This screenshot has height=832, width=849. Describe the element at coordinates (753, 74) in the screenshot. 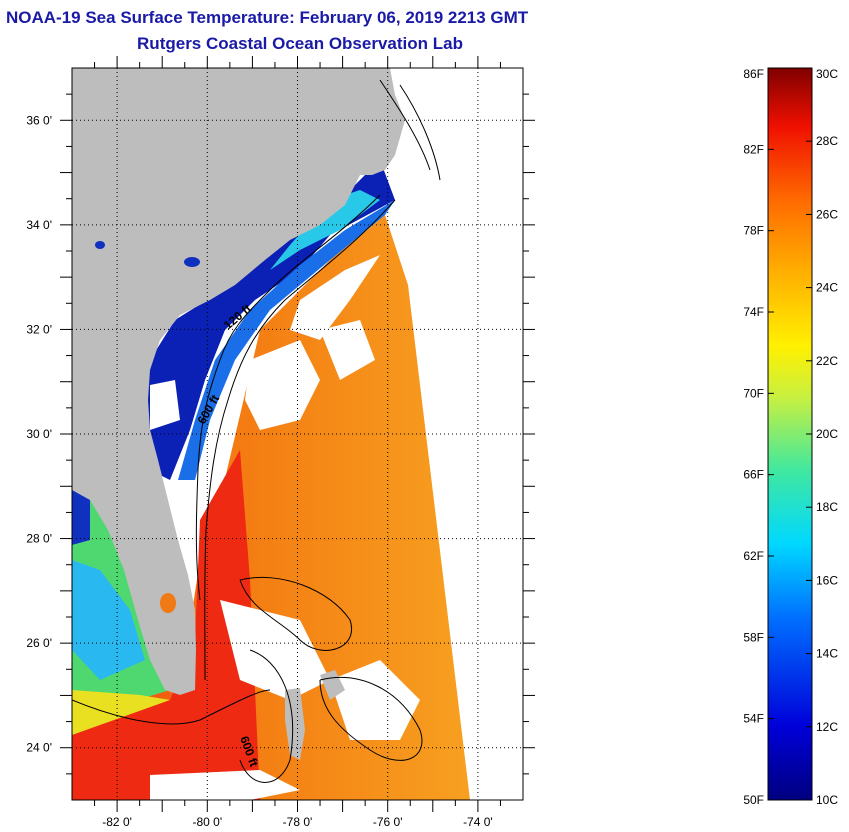

I see `colorbar-label-f: 86F` at that location.